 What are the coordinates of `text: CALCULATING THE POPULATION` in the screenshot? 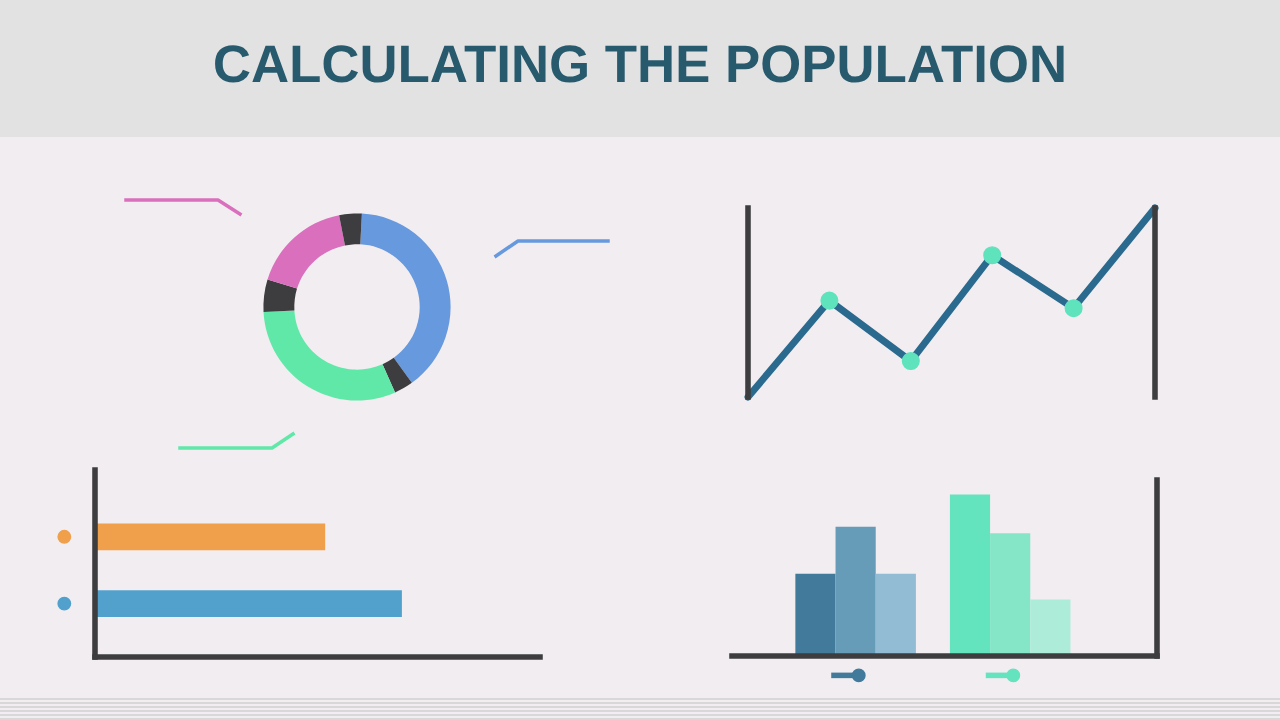 It's located at (639, 64).